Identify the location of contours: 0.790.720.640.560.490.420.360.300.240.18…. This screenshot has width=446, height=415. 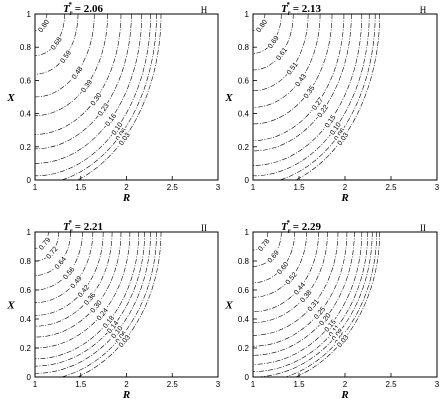
(98, 304).